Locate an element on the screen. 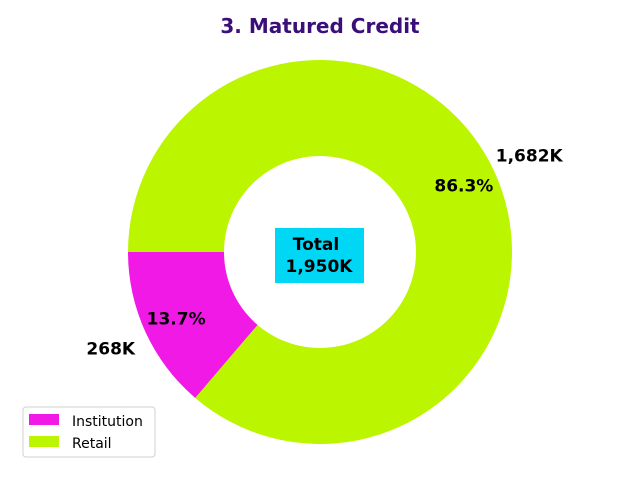  chart-title: 3. Matured Credit is located at coordinates (320, 26).